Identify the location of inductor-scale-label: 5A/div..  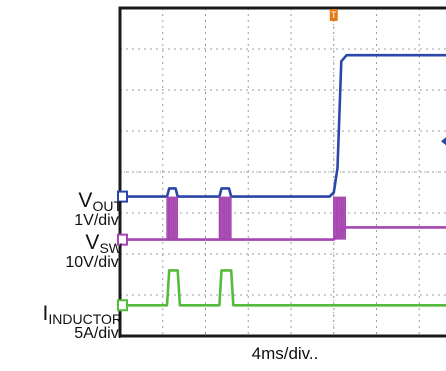
(98, 333).